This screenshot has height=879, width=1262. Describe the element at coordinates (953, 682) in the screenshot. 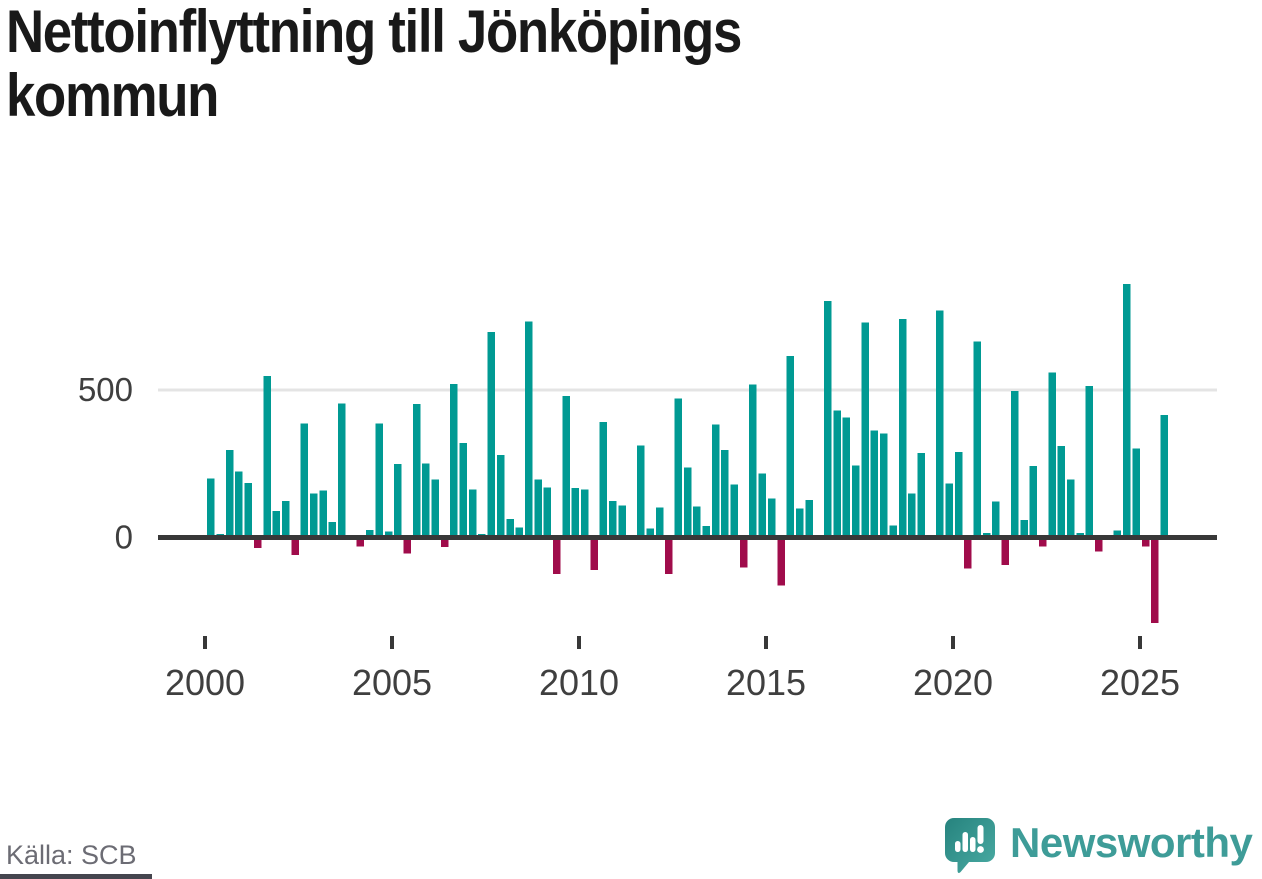

I see `x-tick-label-2020: 2020` at that location.